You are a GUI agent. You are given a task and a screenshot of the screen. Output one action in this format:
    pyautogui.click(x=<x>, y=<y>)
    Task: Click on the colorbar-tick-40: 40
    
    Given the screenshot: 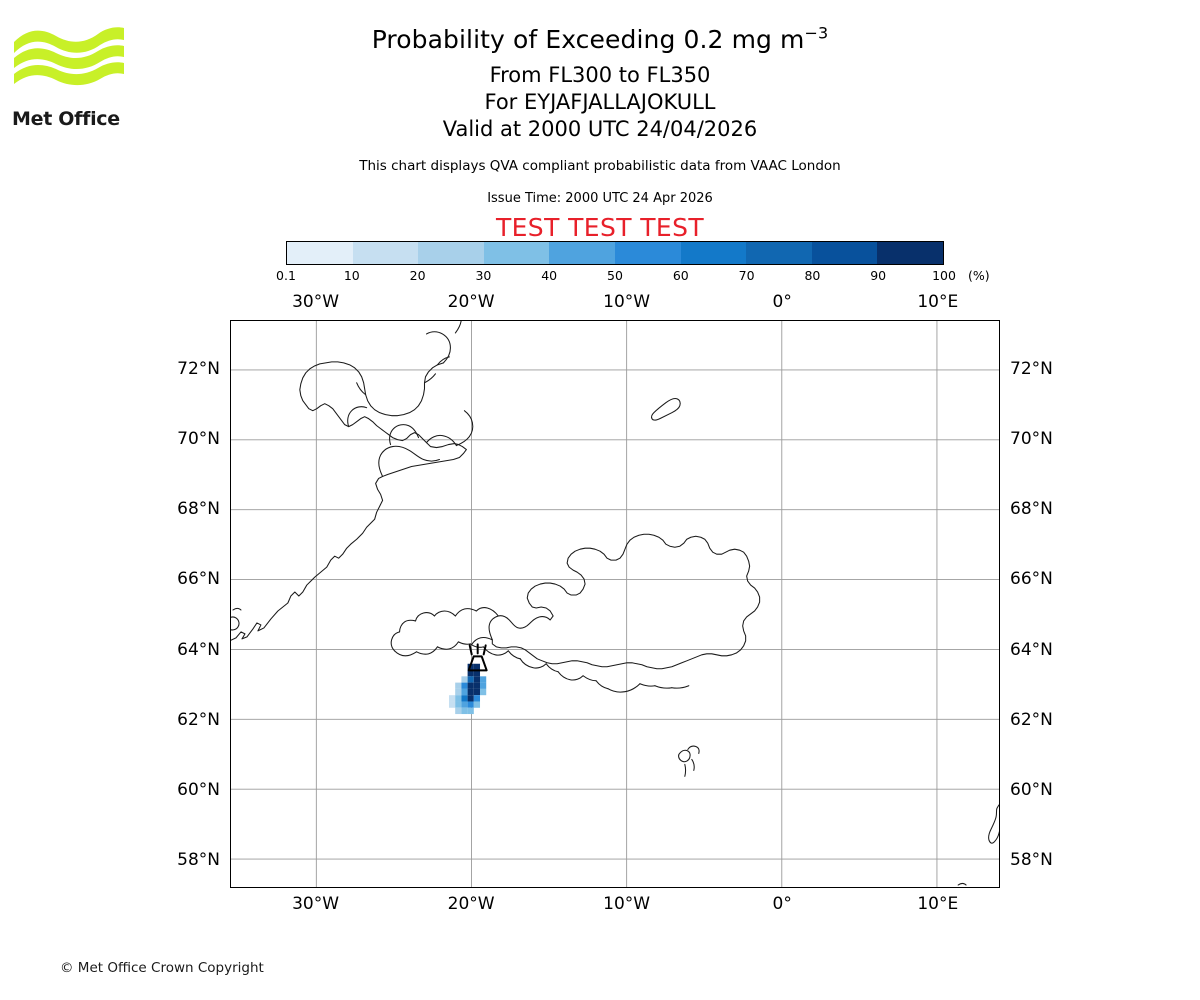 What is the action you would take?
    pyautogui.click(x=549, y=275)
    